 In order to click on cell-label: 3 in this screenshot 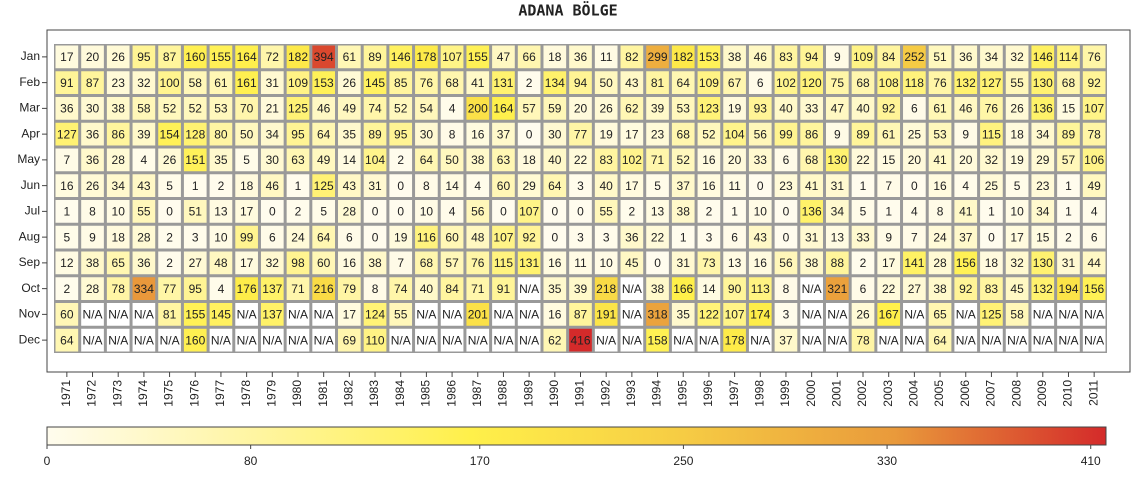, I will do `click(195, 237)`.